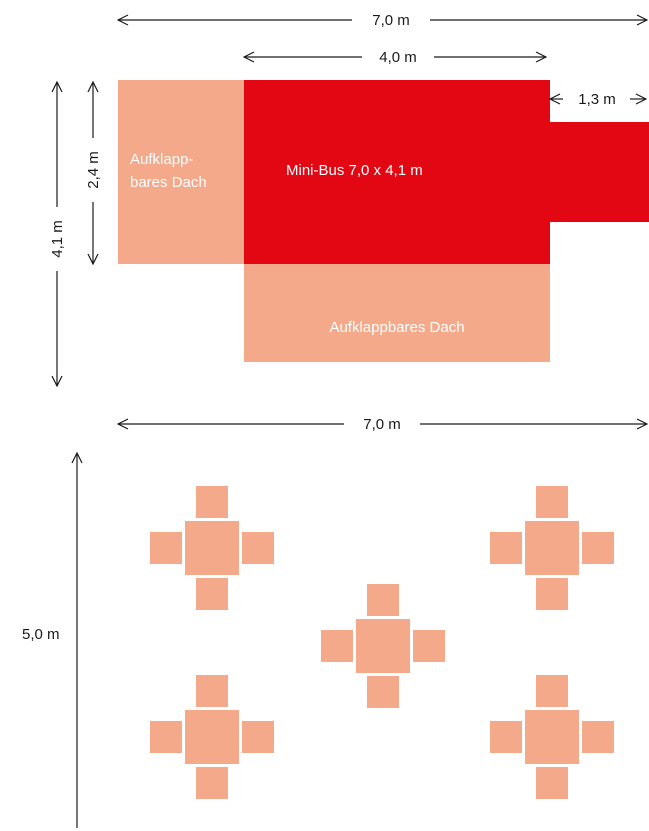  What do you see at coordinates (398, 57) in the screenshot?
I see `dimension-bus-body-width-label: 4,0 m` at bounding box center [398, 57].